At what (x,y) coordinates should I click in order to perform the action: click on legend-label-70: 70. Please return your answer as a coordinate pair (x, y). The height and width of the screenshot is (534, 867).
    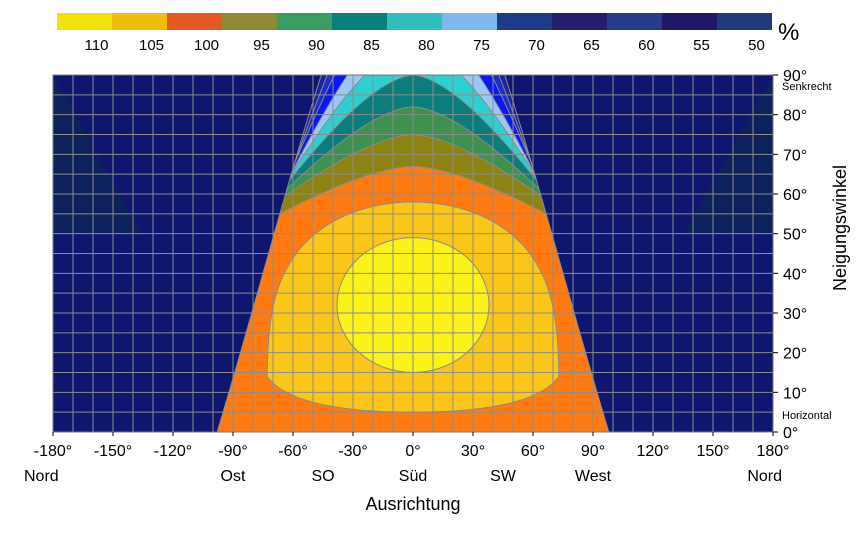
    Looking at the image, I should click on (536, 45).